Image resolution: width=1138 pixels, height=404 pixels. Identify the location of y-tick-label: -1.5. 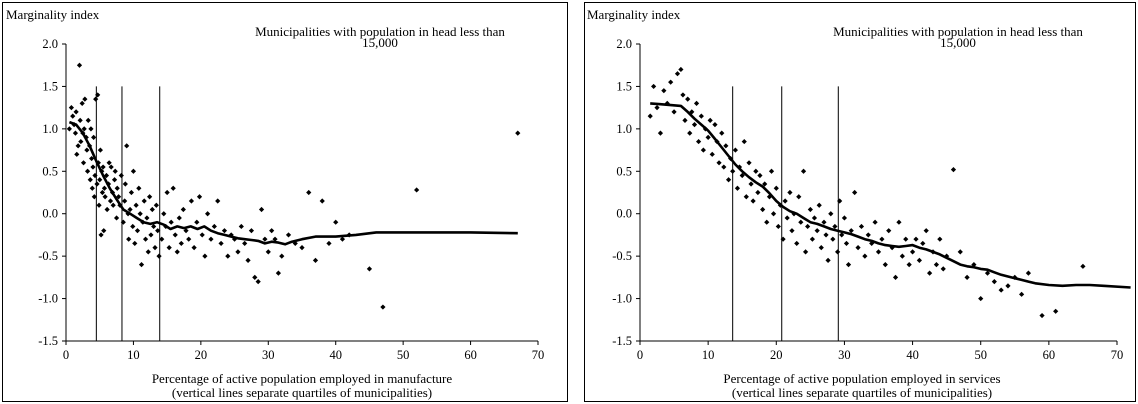
(48, 341).